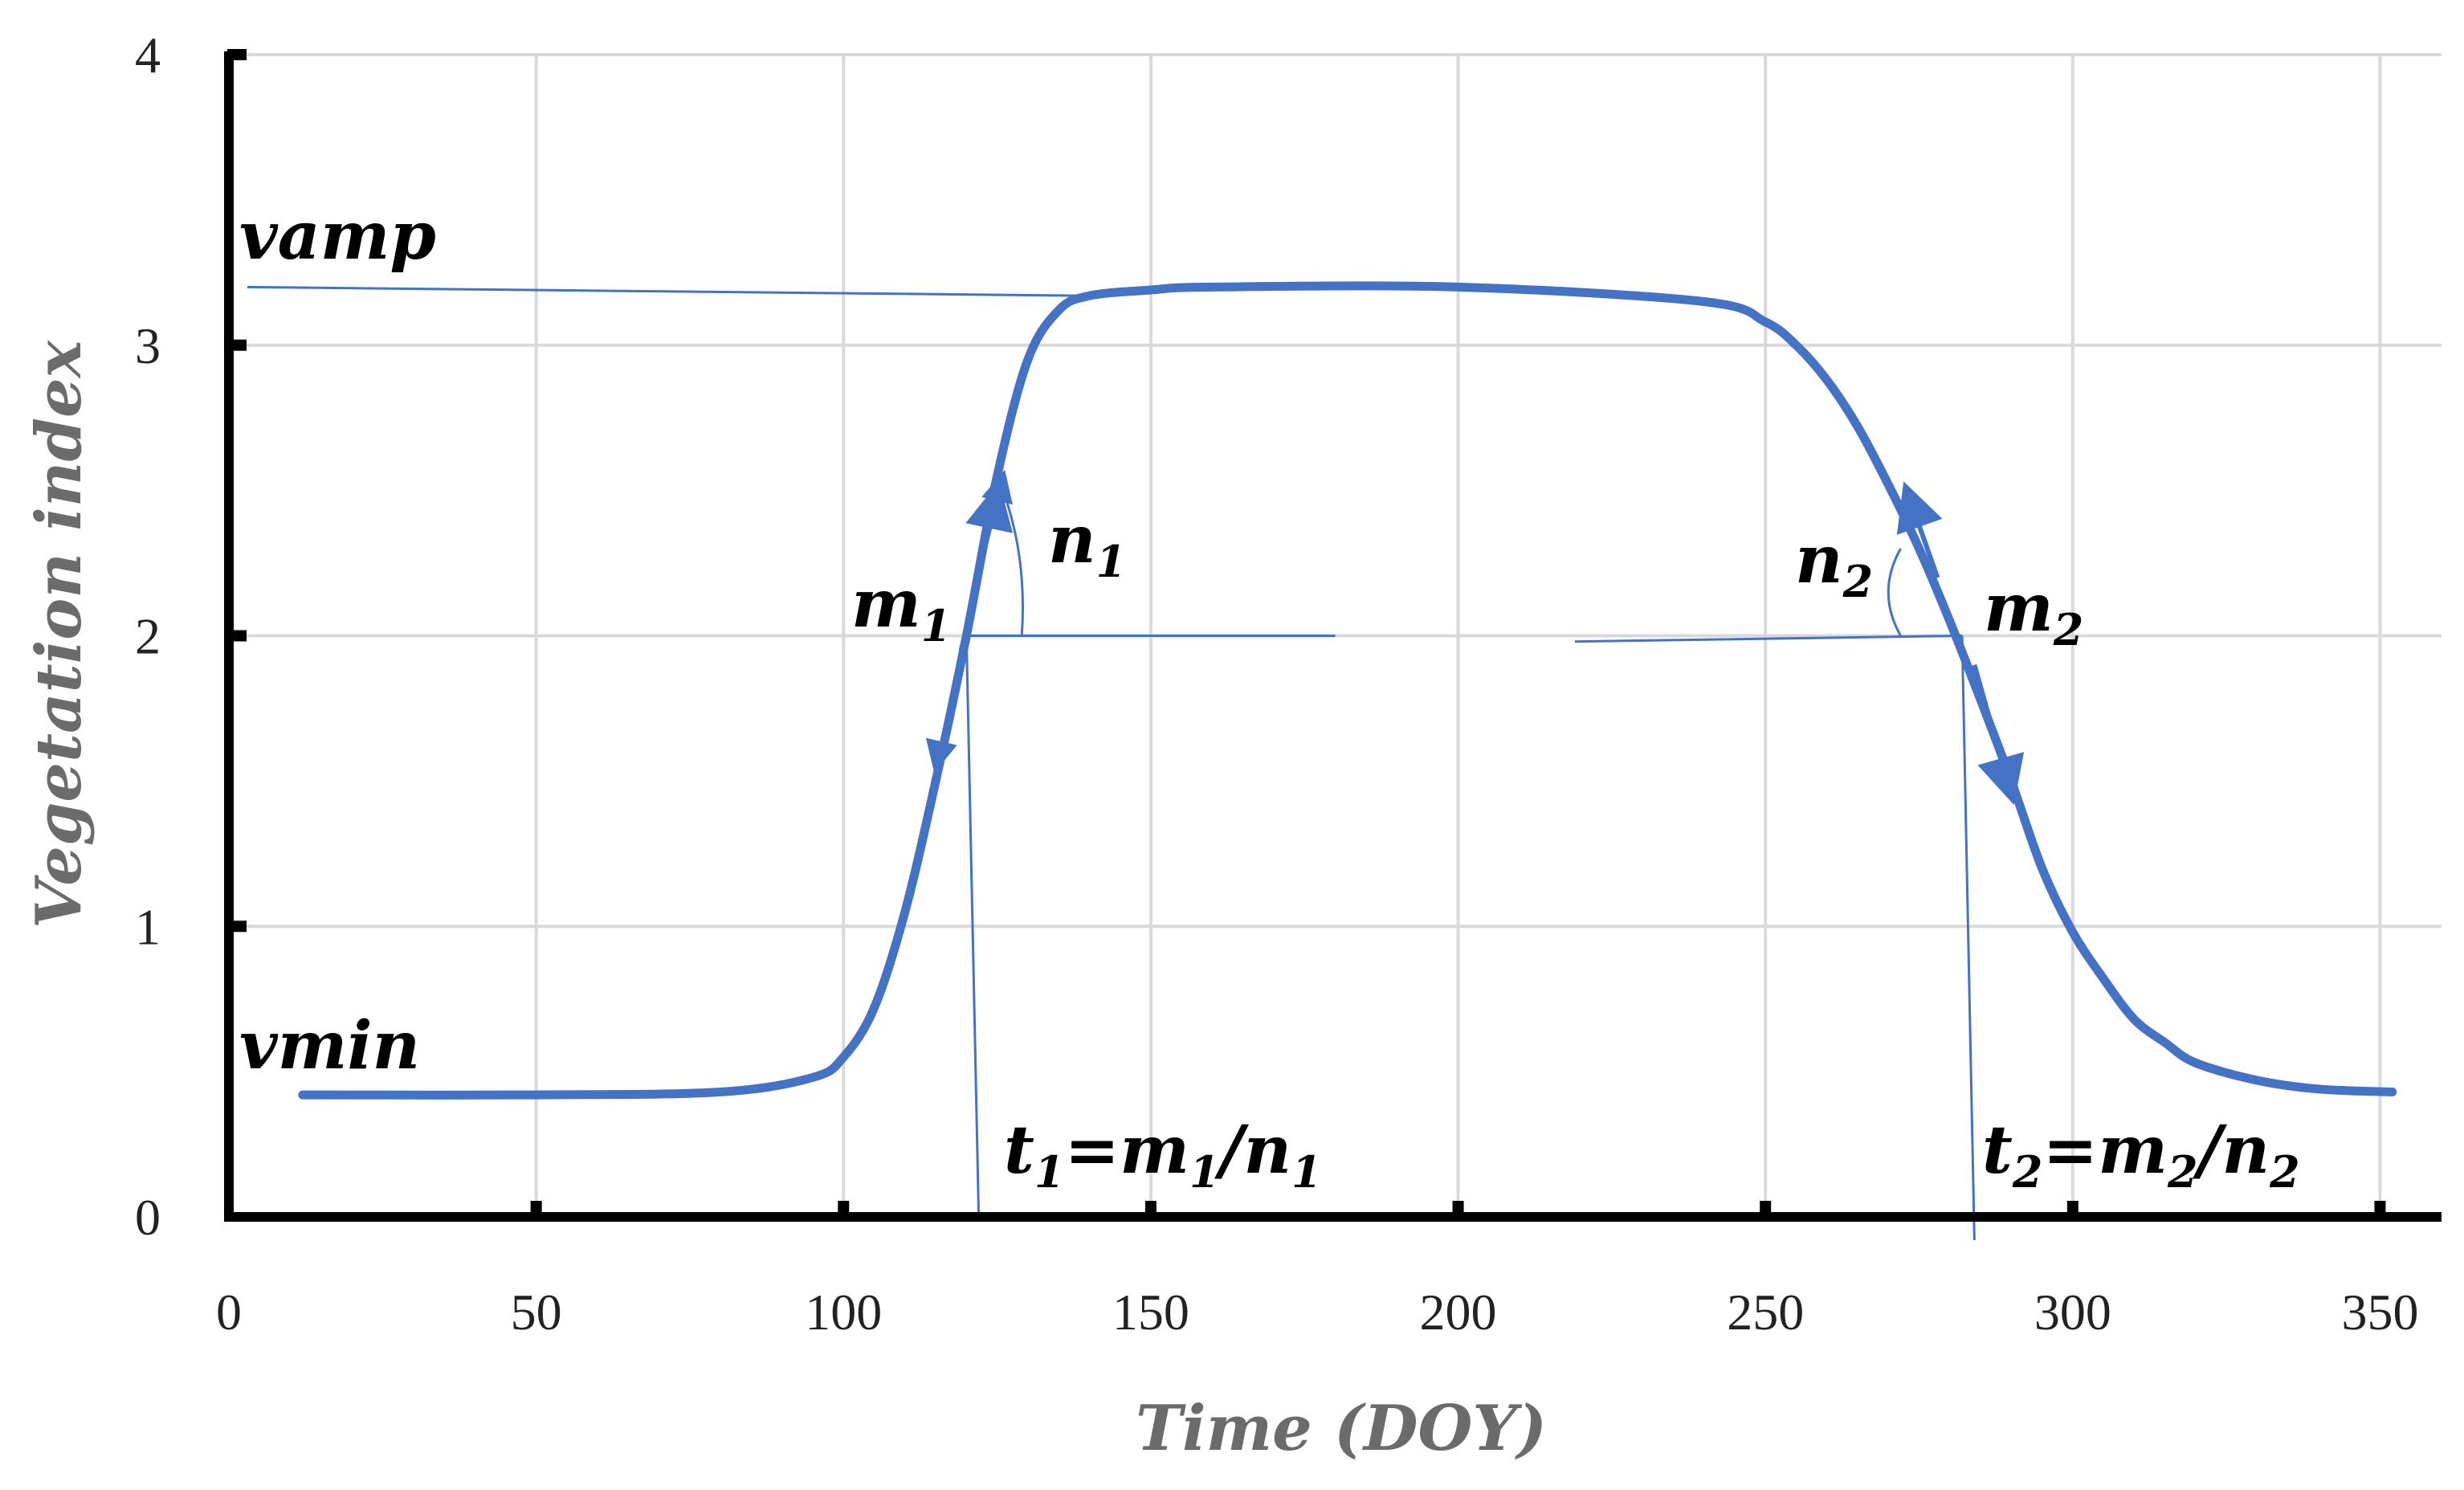 This screenshot has height=1490, width=2464. Describe the element at coordinates (1072, 539) in the screenshot. I see `n1-base: n` at that location.